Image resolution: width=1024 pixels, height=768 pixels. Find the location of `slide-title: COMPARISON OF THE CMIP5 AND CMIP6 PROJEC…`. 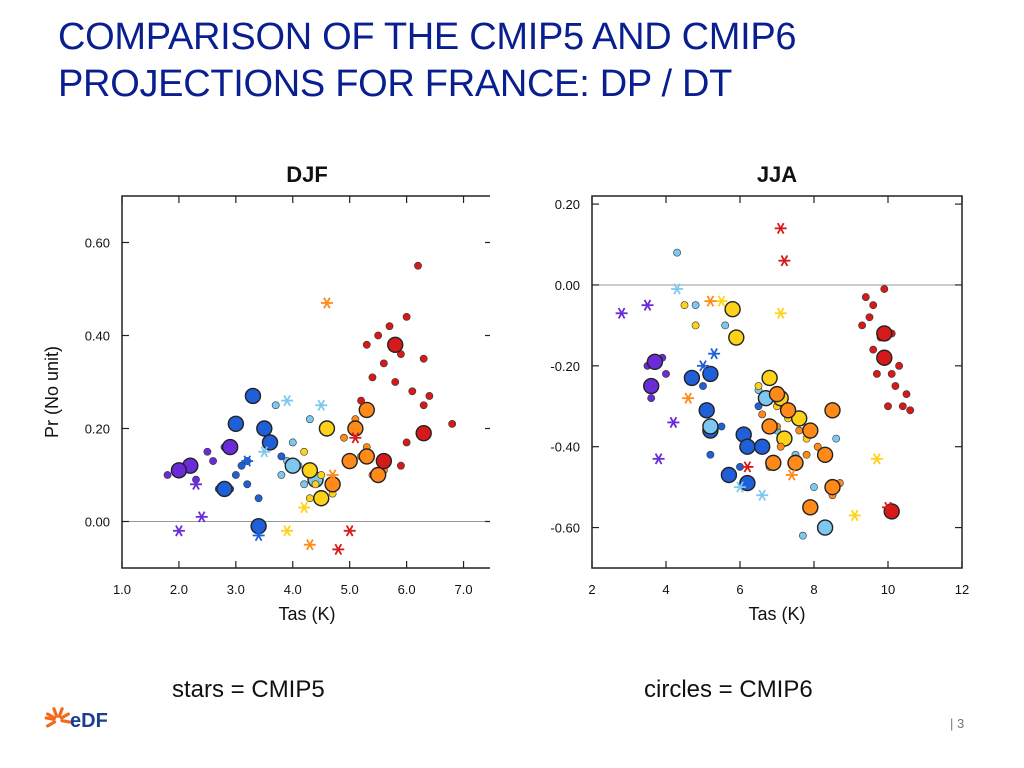

slide-title: COMPARISON OF THE CMIP5 AND CMIP6 PROJEC… is located at coordinates (508, 61).